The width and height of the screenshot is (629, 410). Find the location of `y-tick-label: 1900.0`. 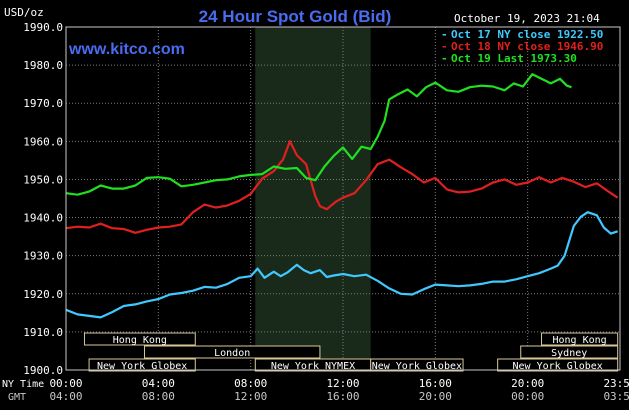

y-tick-label: 1900.0 is located at coordinates (43, 370).